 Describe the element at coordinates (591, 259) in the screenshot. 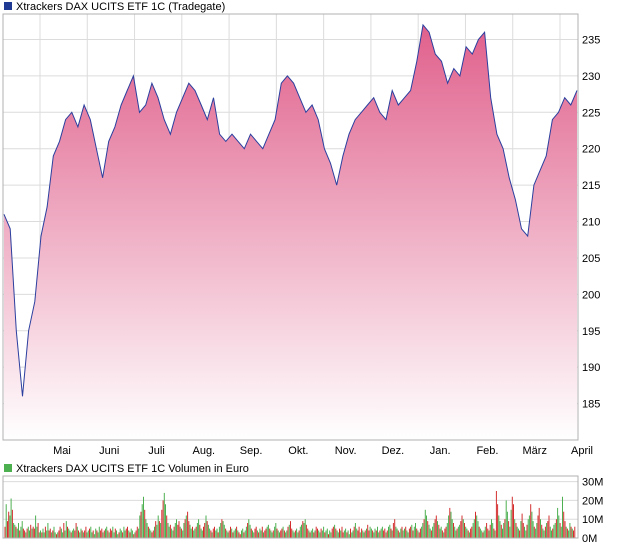

I see `price-y-tick-label: 205` at that location.